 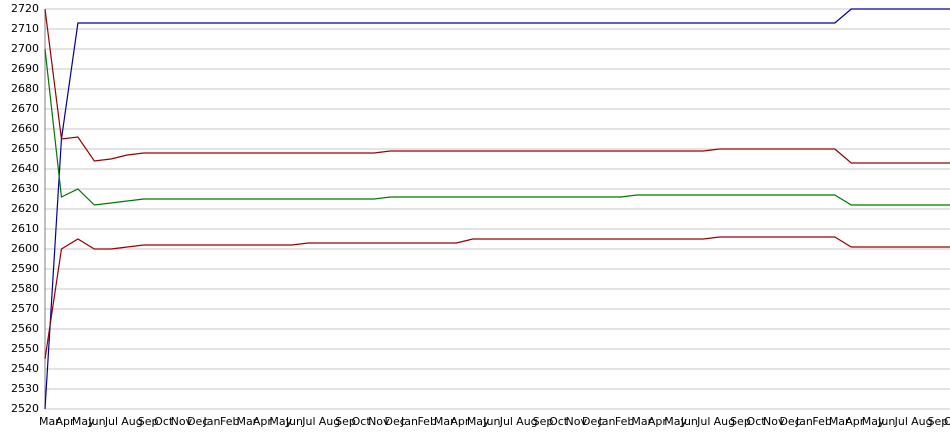 What do you see at coordinates (25, 348) in the screenshot?
I see `y-tick-label: 2550` at bounding box center [25, 348].